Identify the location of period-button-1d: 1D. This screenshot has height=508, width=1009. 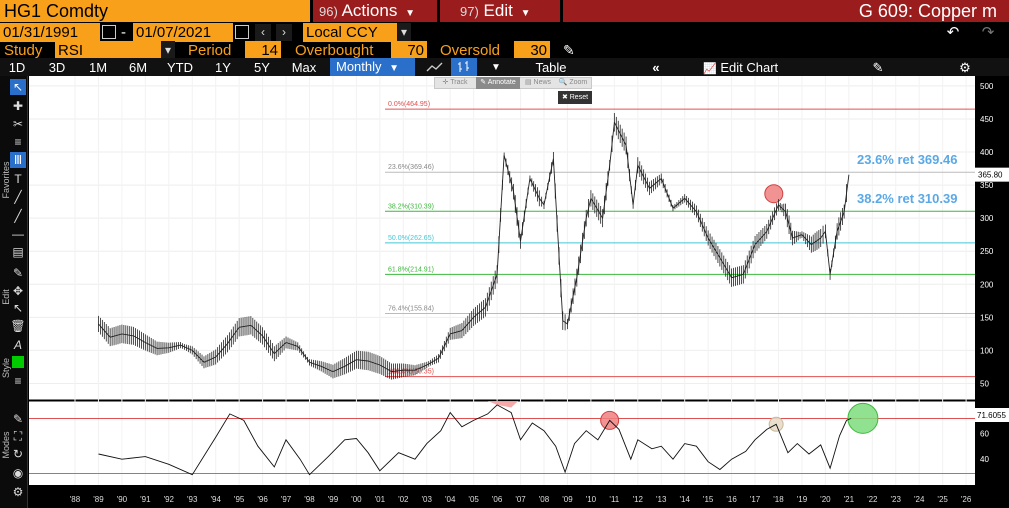
(17, 67).